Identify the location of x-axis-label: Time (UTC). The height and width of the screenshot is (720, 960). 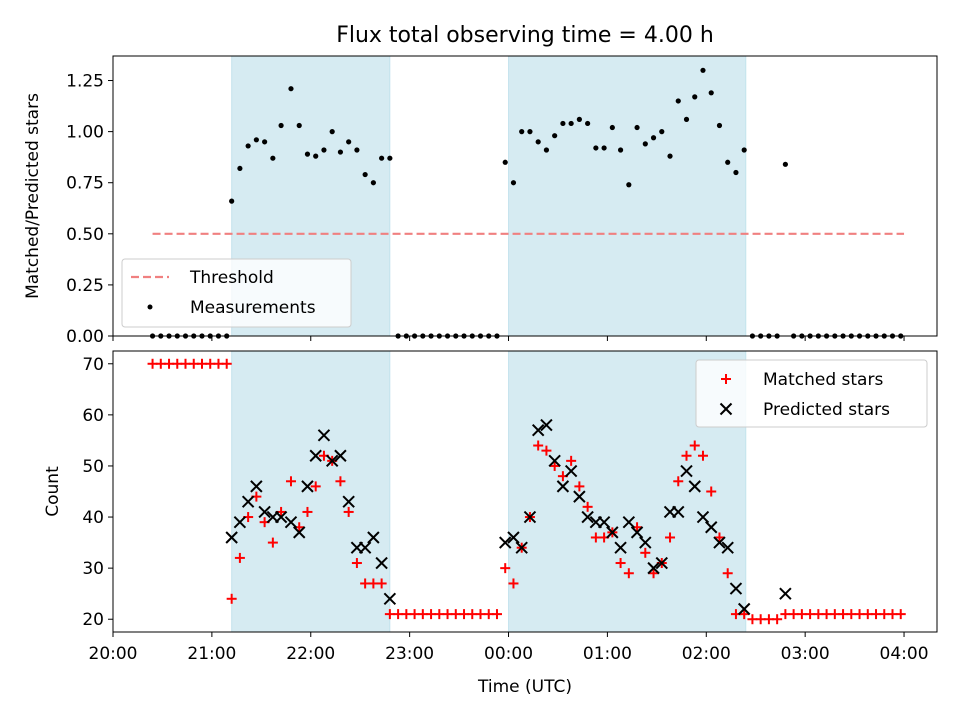
(524, 687).